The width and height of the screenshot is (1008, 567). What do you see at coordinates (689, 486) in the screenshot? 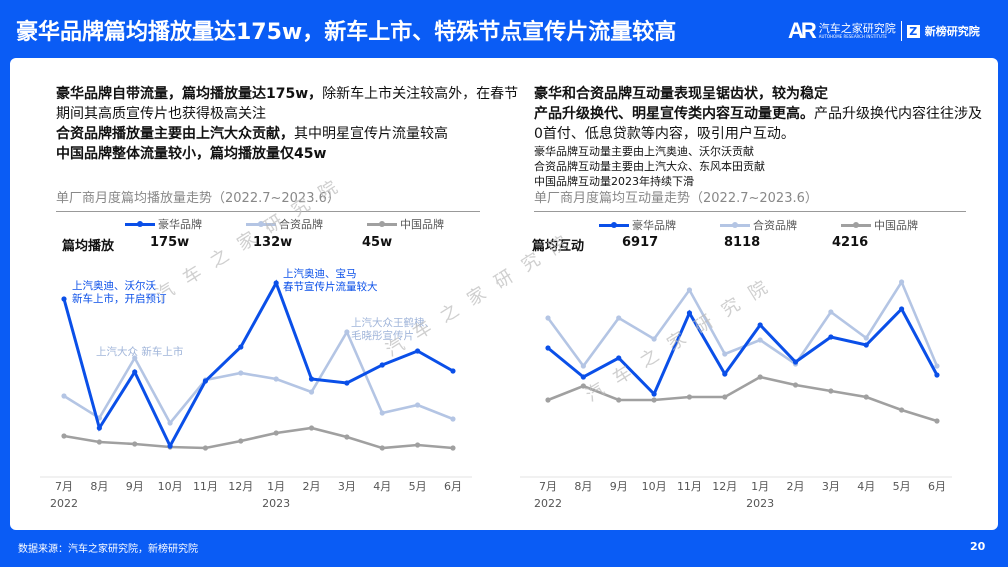
I see `x-tick-label: 11月` at bounding box center [689, 486].